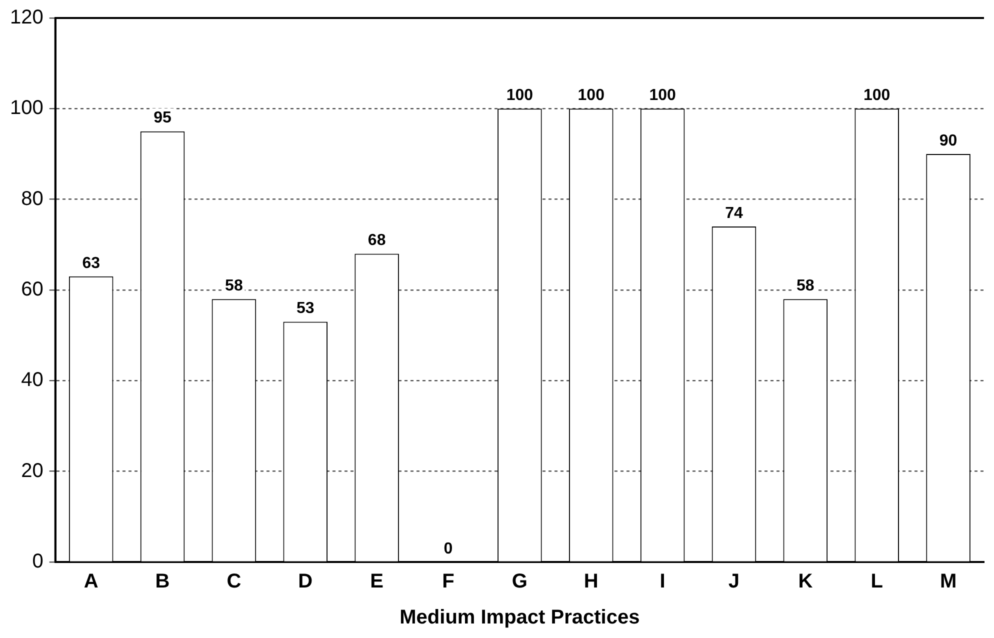  What do you see at coordinates (32, 199) in the screenshot?
I see `y-tick-label: 80` at bounding box center [32, 199].